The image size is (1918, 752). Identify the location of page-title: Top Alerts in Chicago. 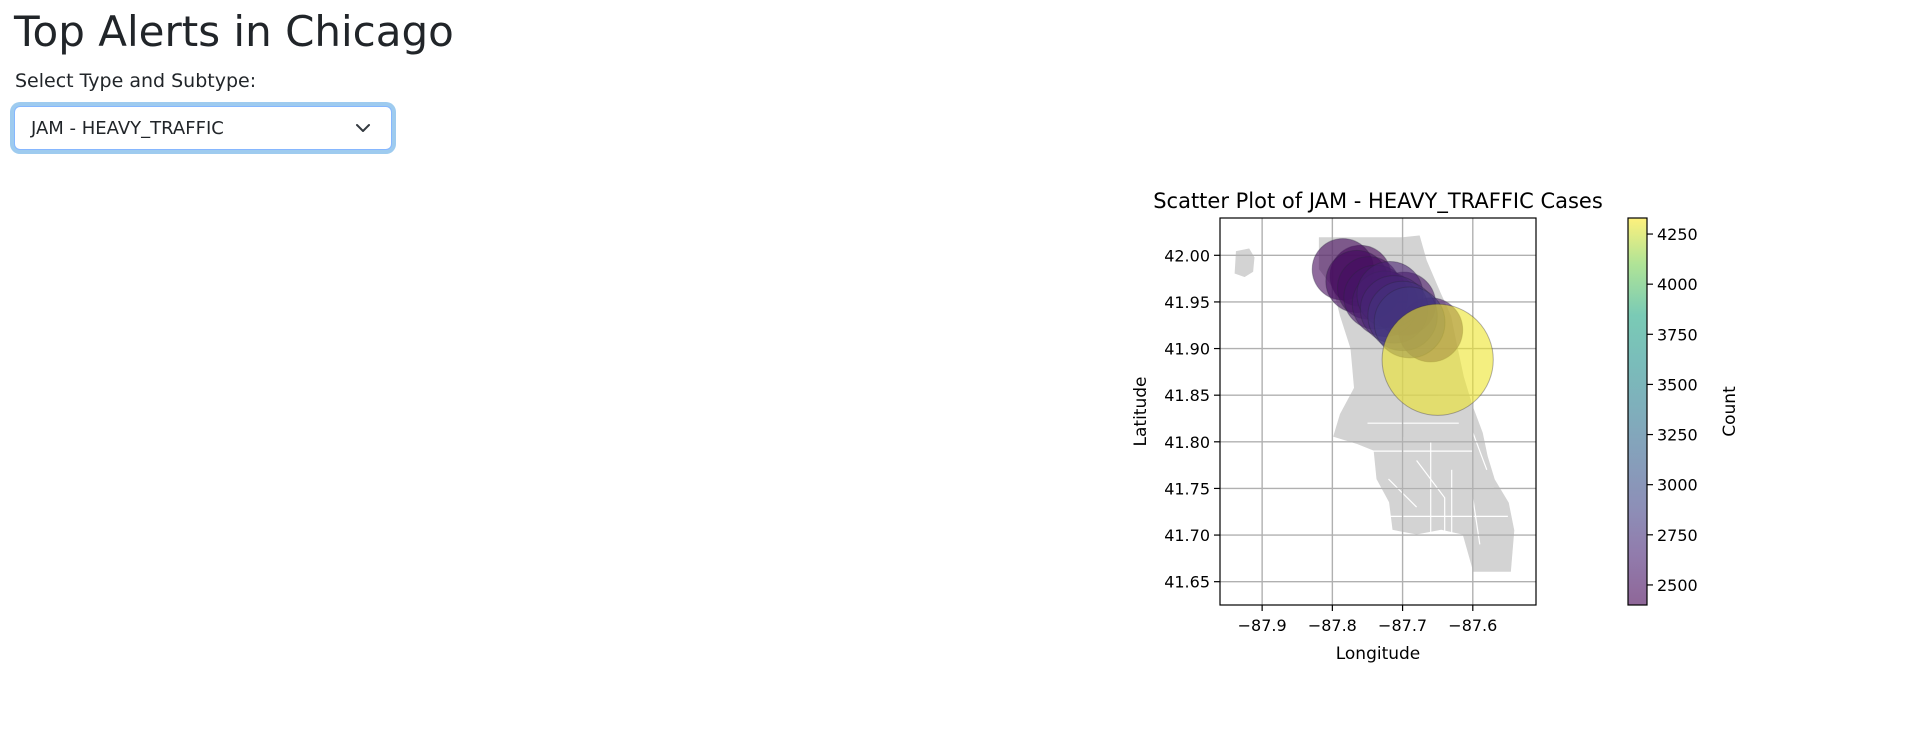
(234, 31).